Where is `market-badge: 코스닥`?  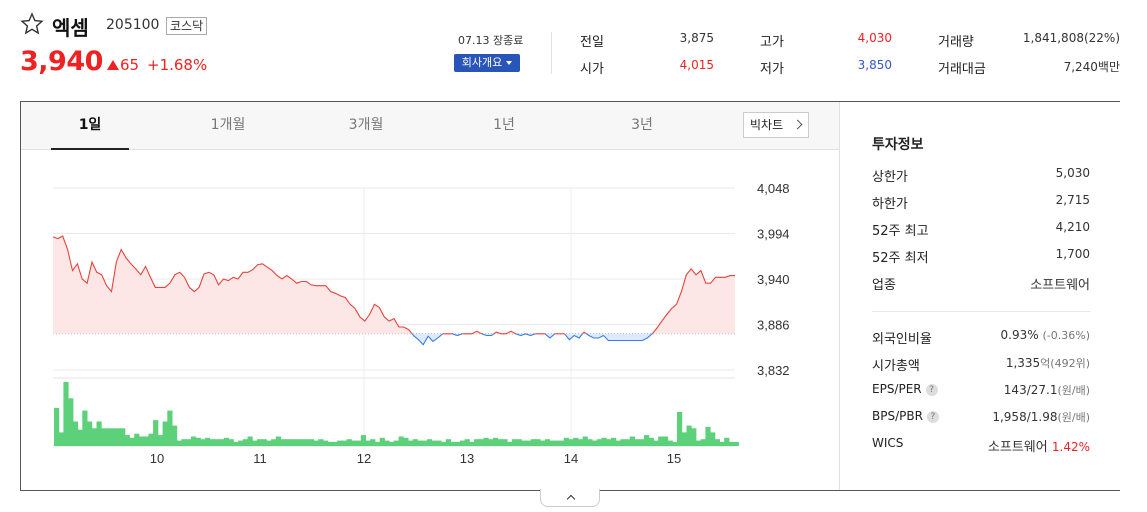 market-badge: 코스닥 is located at coordinates (187, 26).